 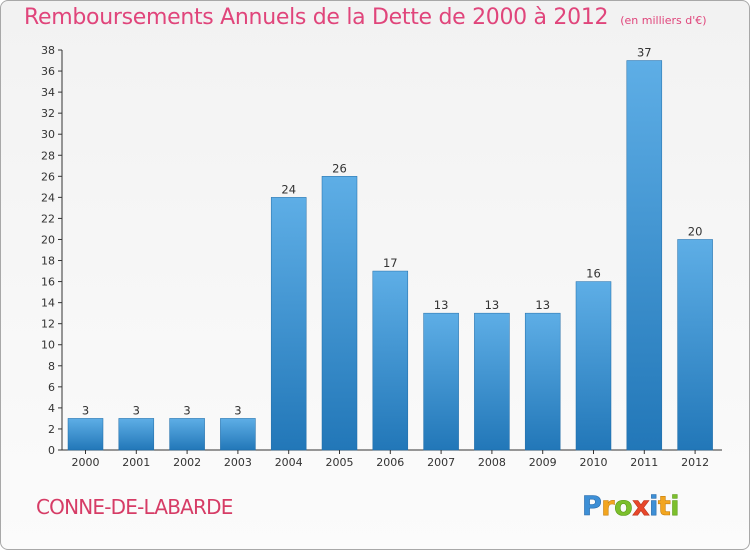 What do you see at coordinates (237, 410) in the screenshot?
I see `value-label-2003: 3` at bounding box center [237, 410].